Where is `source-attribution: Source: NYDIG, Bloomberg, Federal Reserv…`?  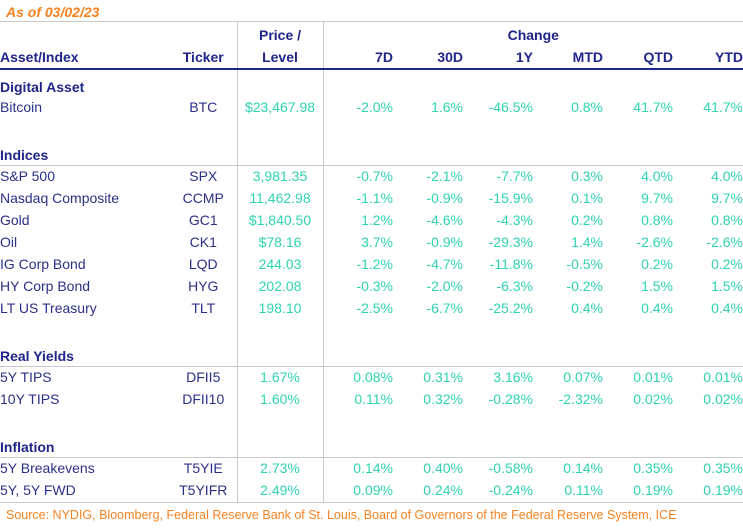
source-attribution: Source: NYDIG, Bloomberg, Federal Reserv… is located at coordinates (341, 515).